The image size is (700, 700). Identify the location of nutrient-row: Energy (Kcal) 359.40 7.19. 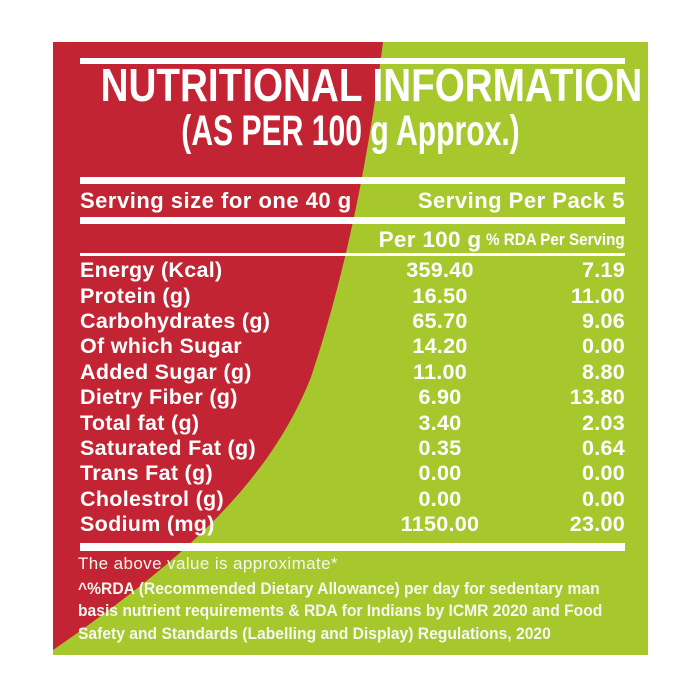
(352, 270).